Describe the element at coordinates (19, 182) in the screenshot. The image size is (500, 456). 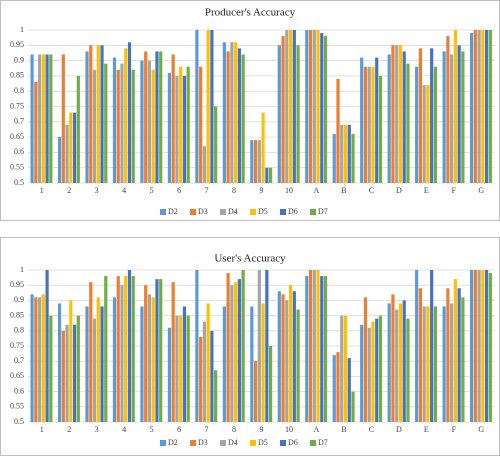
I see `y-tick-label: 0.5` at that location.